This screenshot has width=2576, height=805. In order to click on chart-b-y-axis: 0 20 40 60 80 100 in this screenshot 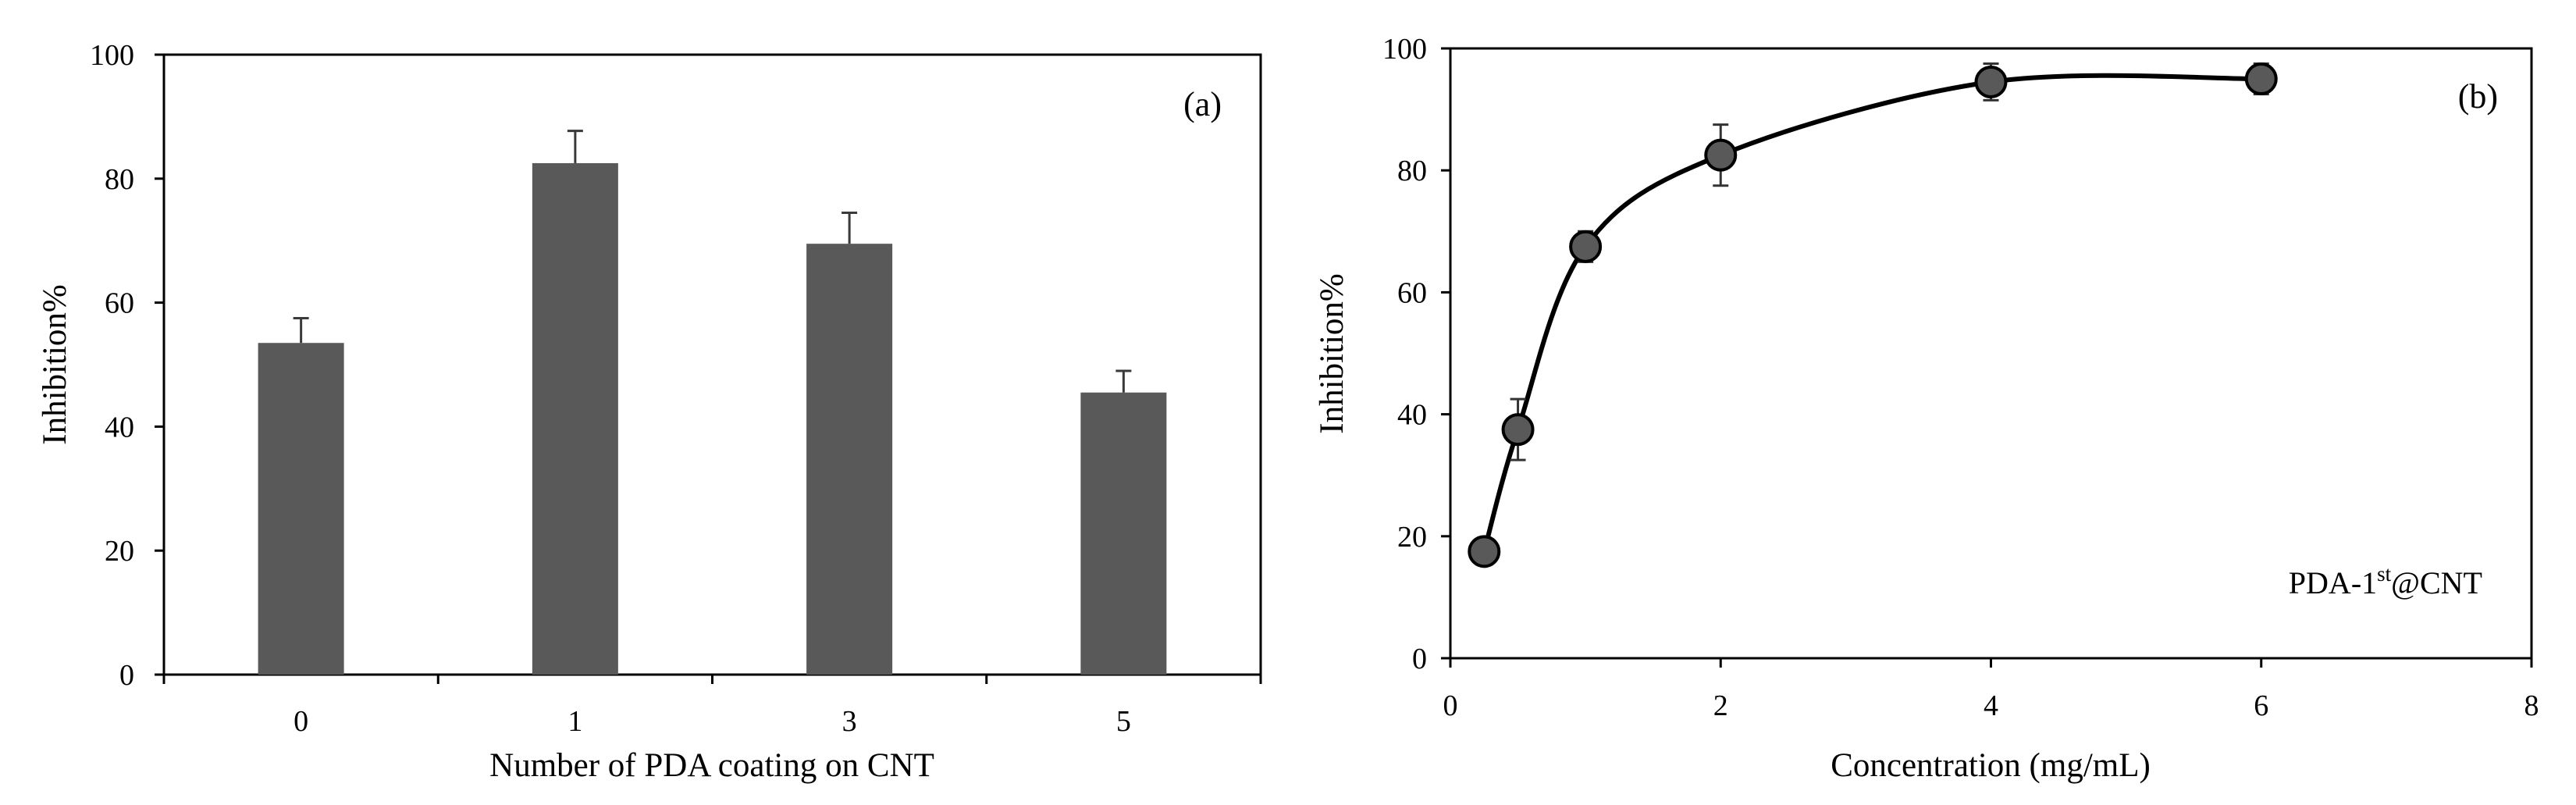, I will do `click(1416, 354)`.